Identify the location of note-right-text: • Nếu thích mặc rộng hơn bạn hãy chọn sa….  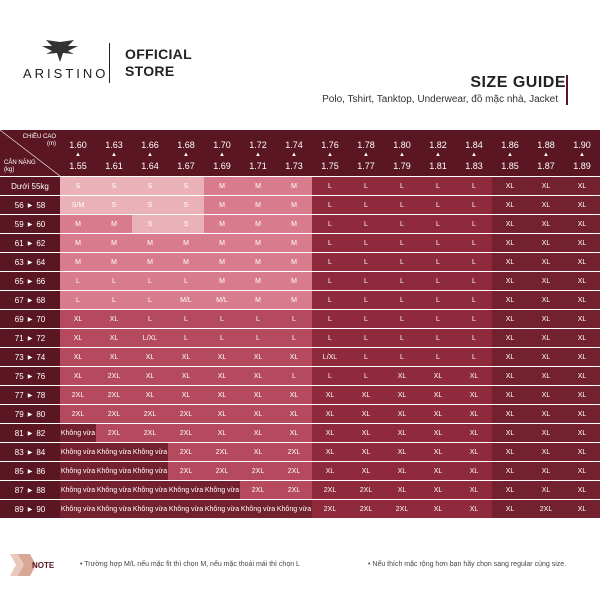
(467, 564).